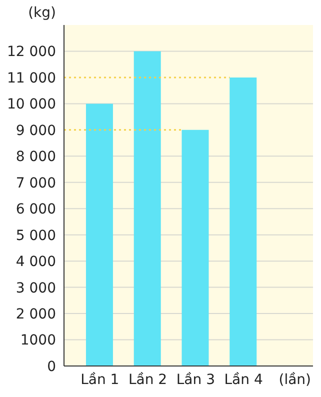 This screenshot has width=321, height=397. I want to click on y-tick-label: 9 000, so click(36, 130).